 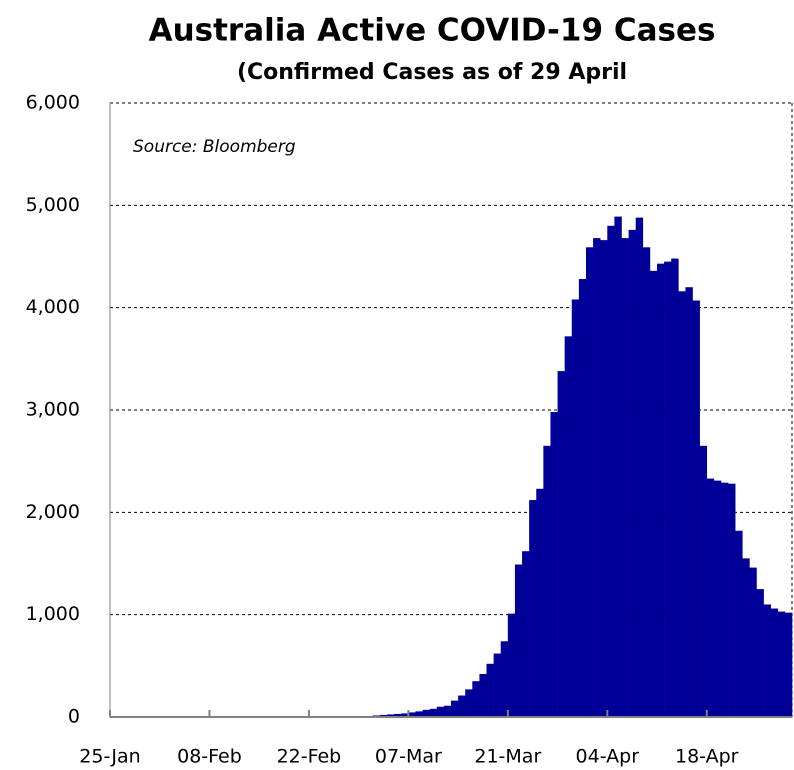 I want to click on x-tick-label: 25-Jan, so click(x=109, y=757).